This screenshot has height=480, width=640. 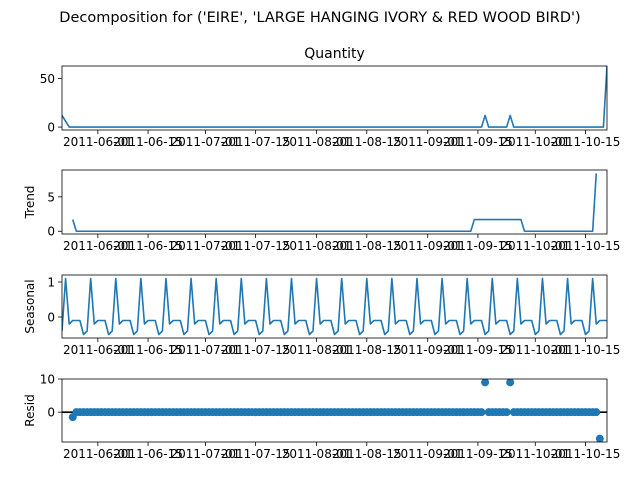 I want to click on y-axis-label: Resid, so click(x=30, y=410).